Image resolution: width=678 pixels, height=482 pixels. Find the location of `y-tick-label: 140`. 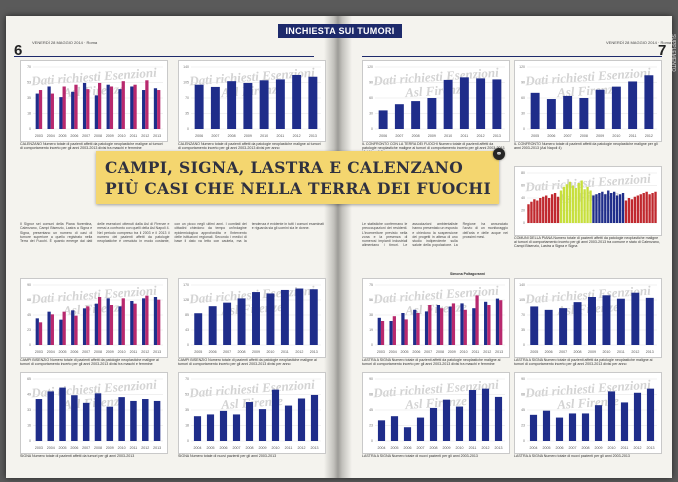

y-tick-label: 140 is located at coordinates (186, 67).